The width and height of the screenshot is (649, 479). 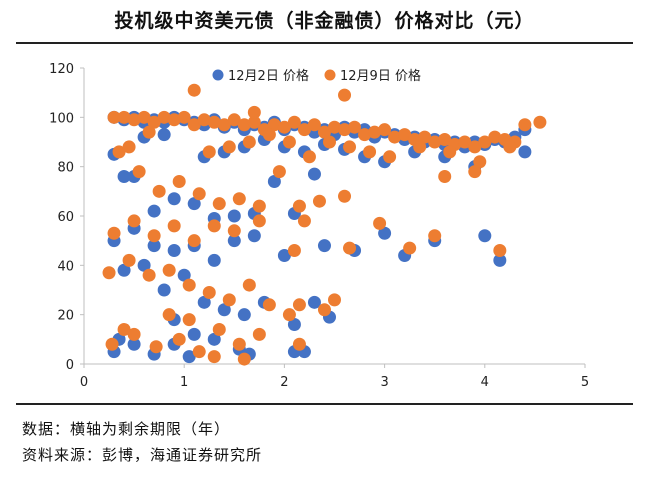 What do you see at coordinates (384, 382) in the screenshot?
I see `x-tick-label: 3` at bounding box center [384, 382].